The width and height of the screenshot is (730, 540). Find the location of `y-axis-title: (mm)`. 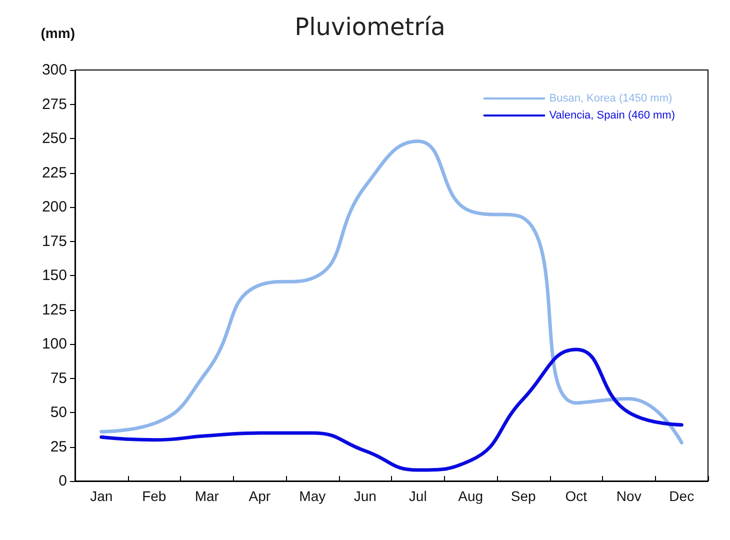

y-axis-title: (mm) is located at coordinates (57, 33).